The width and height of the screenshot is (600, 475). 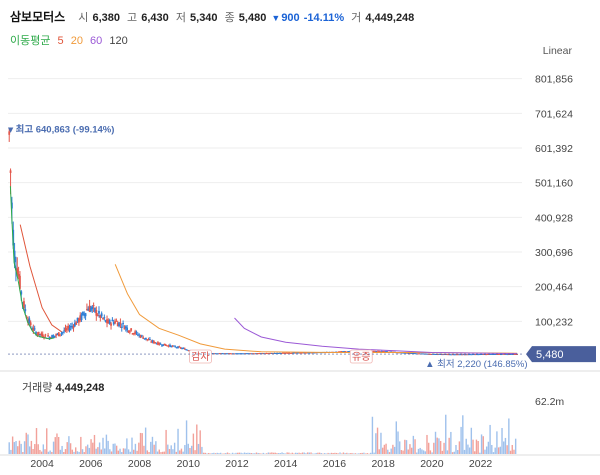 What do you see at coordinates (189, 464) in the screenshot?
I see `x-tick-label: 2010` at bounding box center [189, 464].